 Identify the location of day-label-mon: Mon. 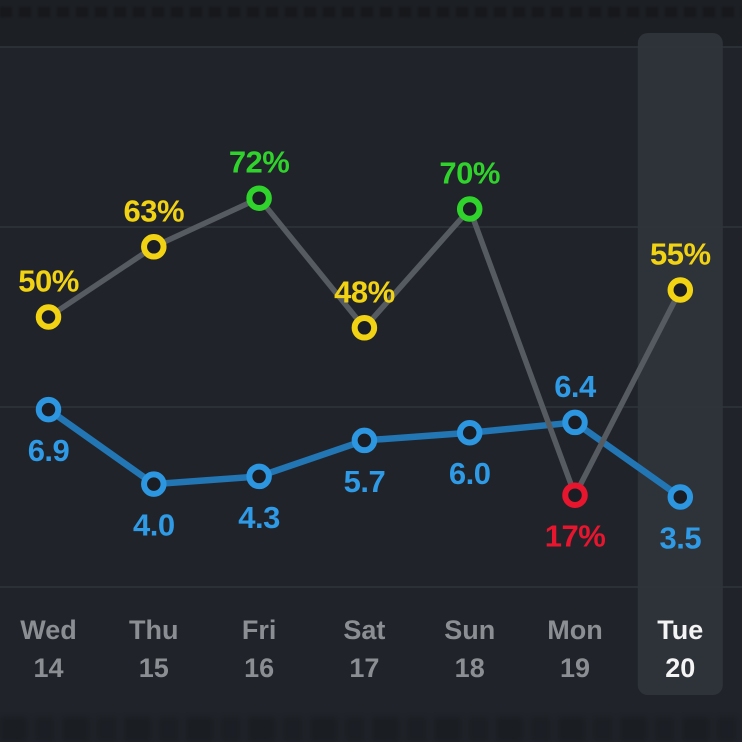
(574, 630).